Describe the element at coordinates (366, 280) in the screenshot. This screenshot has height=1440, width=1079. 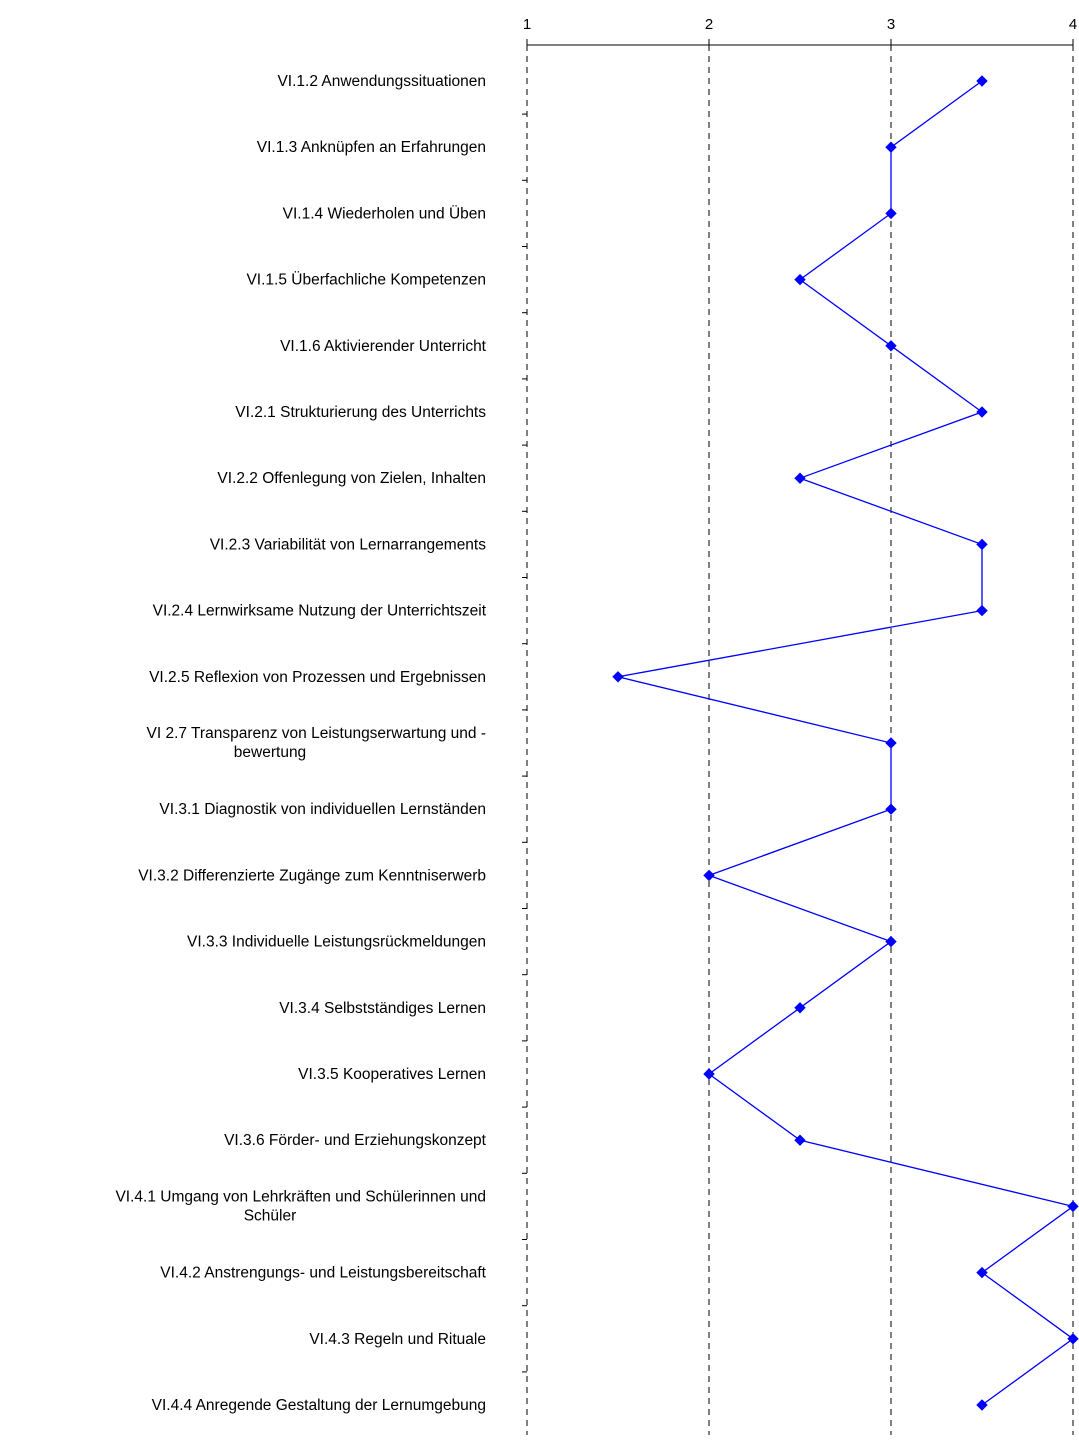
I see `category-label: VI.1.5 Überfachliche Kompetenzen` at that location.